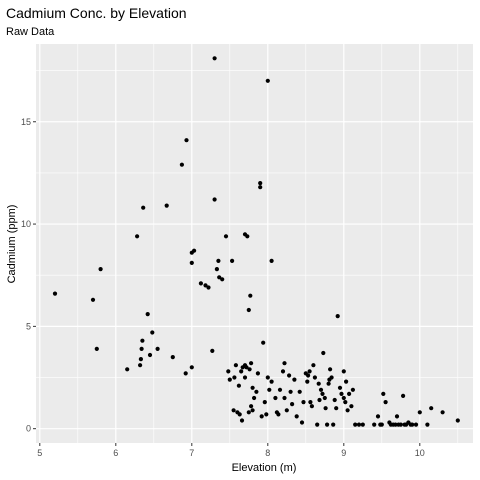 The height and width of the screenshot is (480, 480). What do you see at coordinates (12, 244) in the screenshot?
I see `y-axis-title: Cadmium (ppm)` at bounding box center [12, 244].